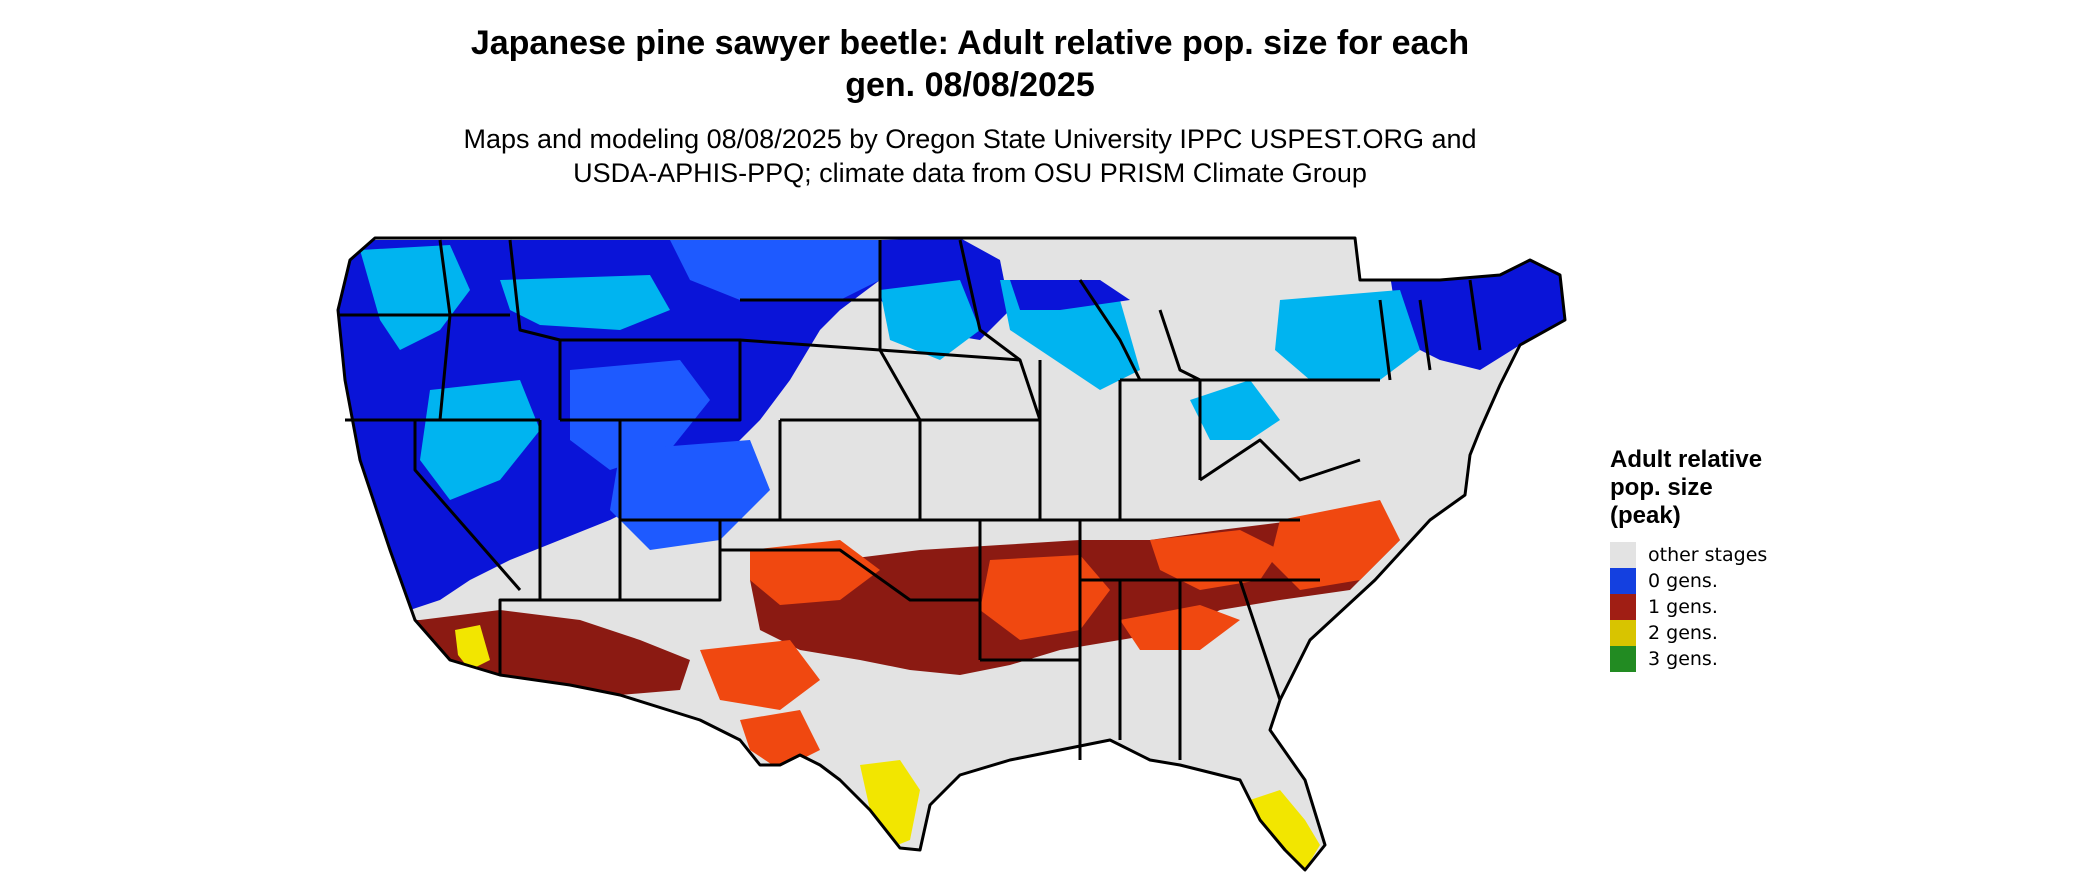 This screenshot has width=2100, height=892. I want to click on appalachian-light, so click(1235, 410).